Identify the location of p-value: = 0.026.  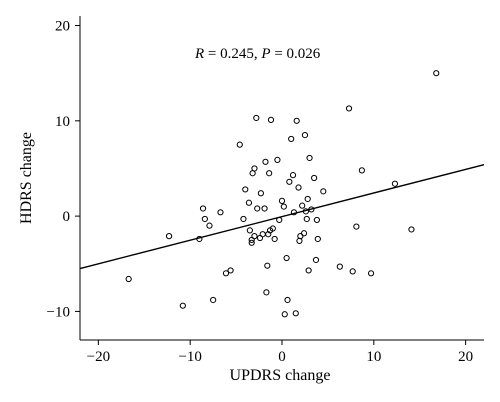
(296, 54).